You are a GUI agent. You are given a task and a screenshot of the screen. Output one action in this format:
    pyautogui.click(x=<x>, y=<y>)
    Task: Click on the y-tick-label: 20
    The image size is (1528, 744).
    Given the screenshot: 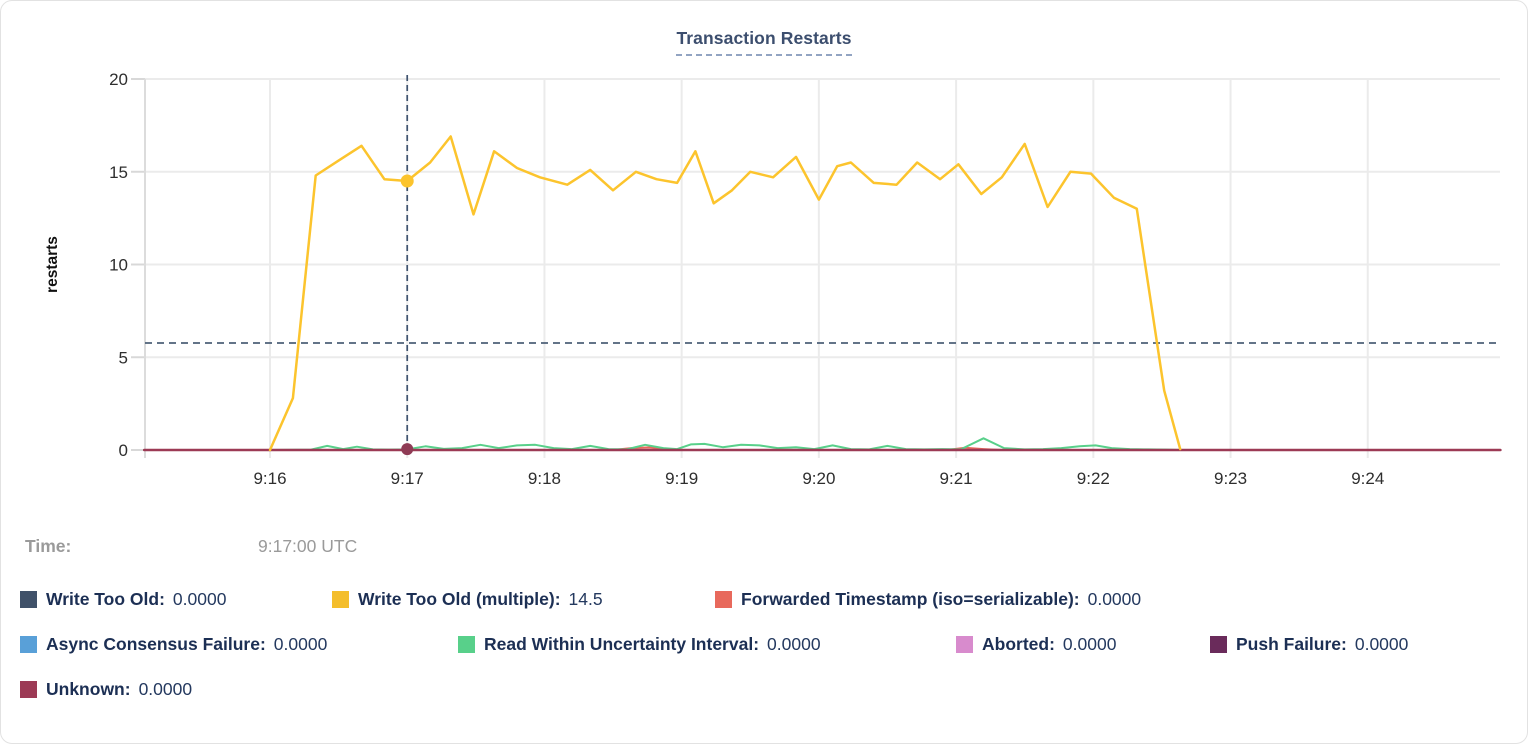 What is the action you would take?
    pyautogui.click(x=118, y=79)
    